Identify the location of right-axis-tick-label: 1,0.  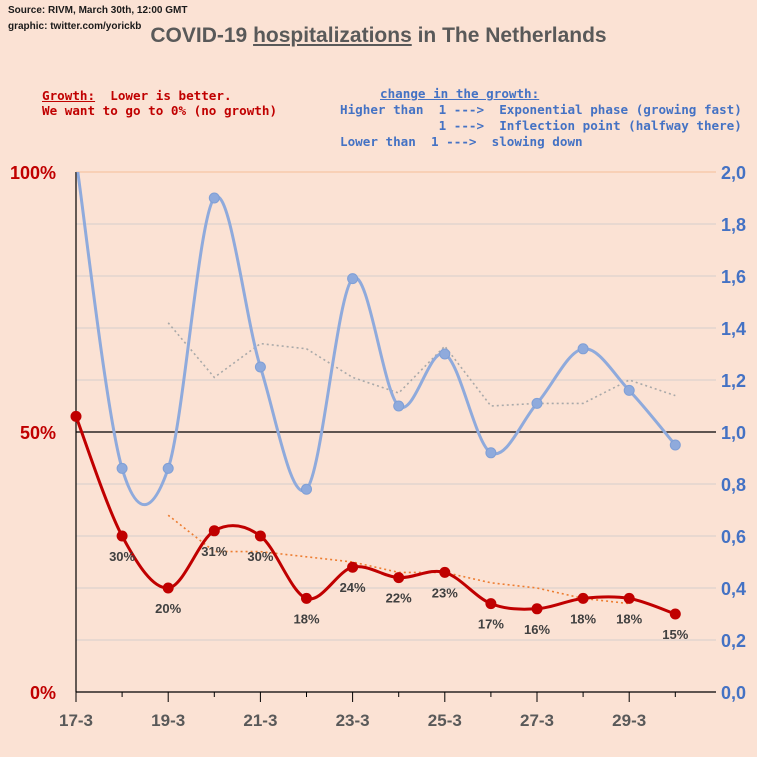
(733, 433).